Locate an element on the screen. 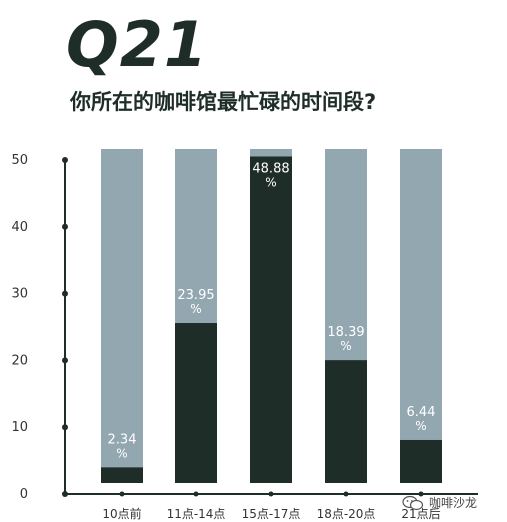 The image size is (507, 522). x-tick-label: 15点-17点 is located at coordinates (271, 514).